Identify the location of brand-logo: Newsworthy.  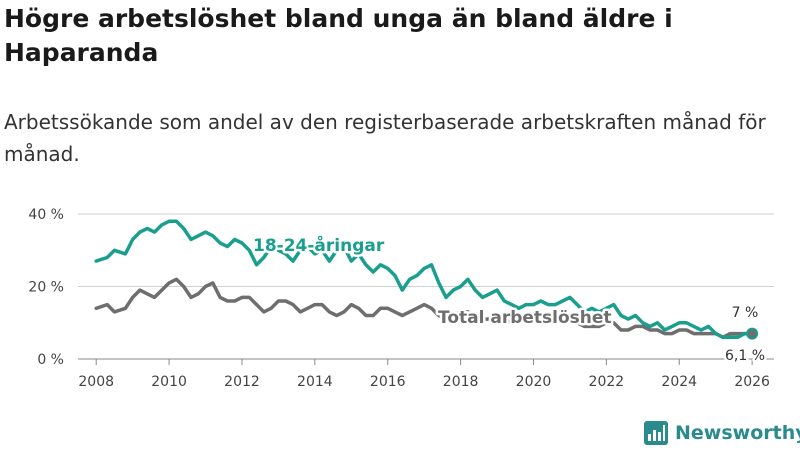
(722, 433).